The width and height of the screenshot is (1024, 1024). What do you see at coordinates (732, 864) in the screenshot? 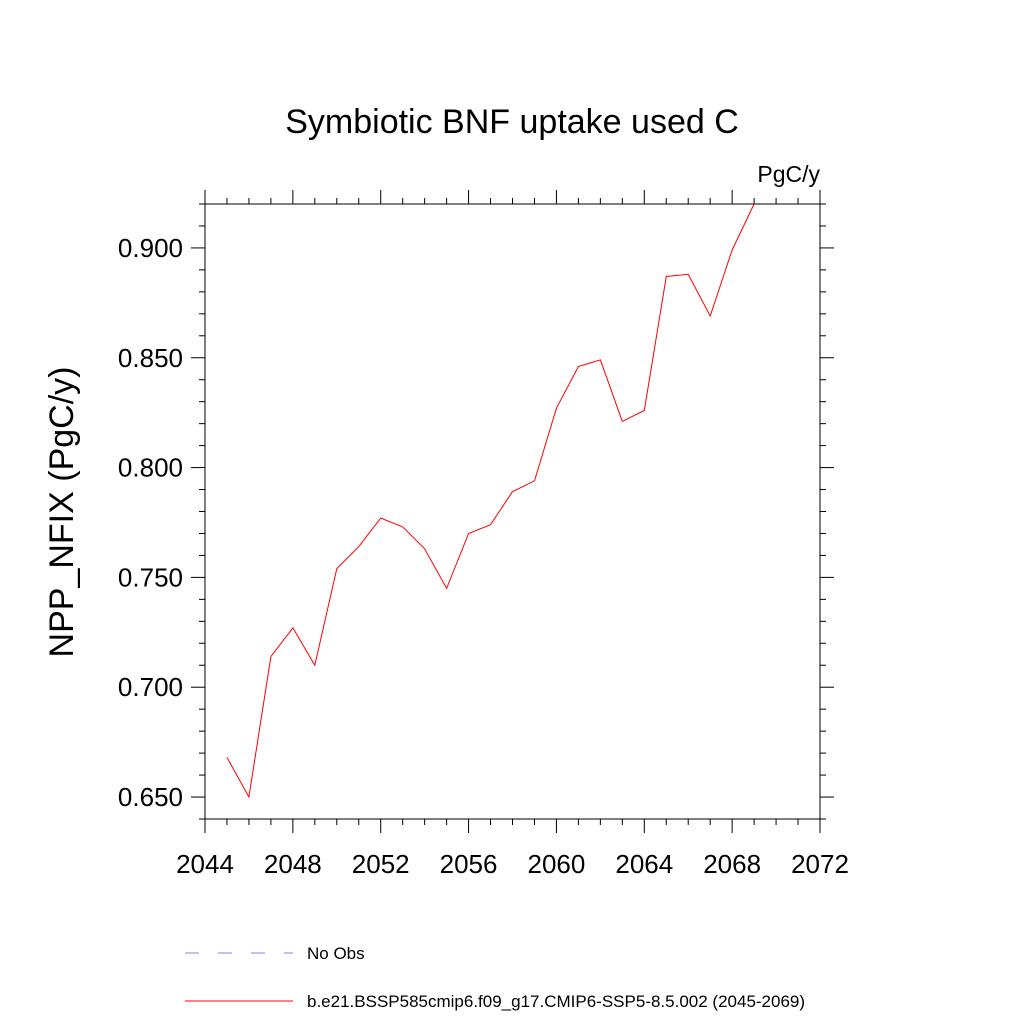
I see `x-tick-label: 2068` at bounding box center [732, 864].